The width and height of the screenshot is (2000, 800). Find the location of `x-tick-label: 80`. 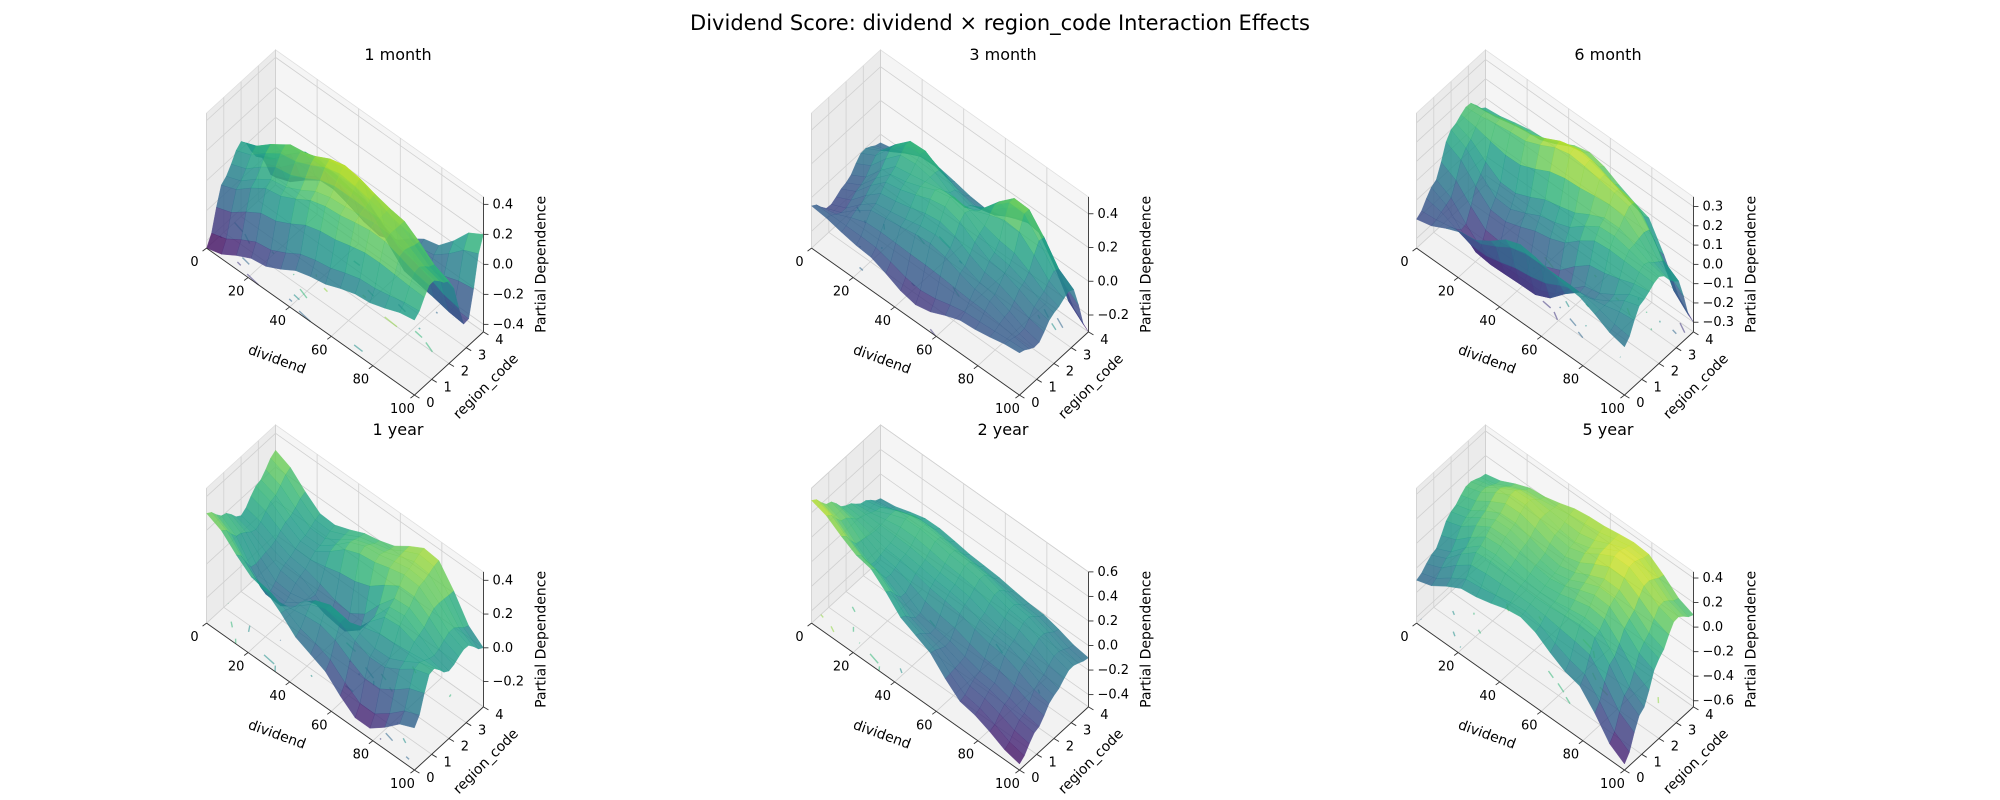

x-tick-label: 80 is located at coordinates (966, 755).